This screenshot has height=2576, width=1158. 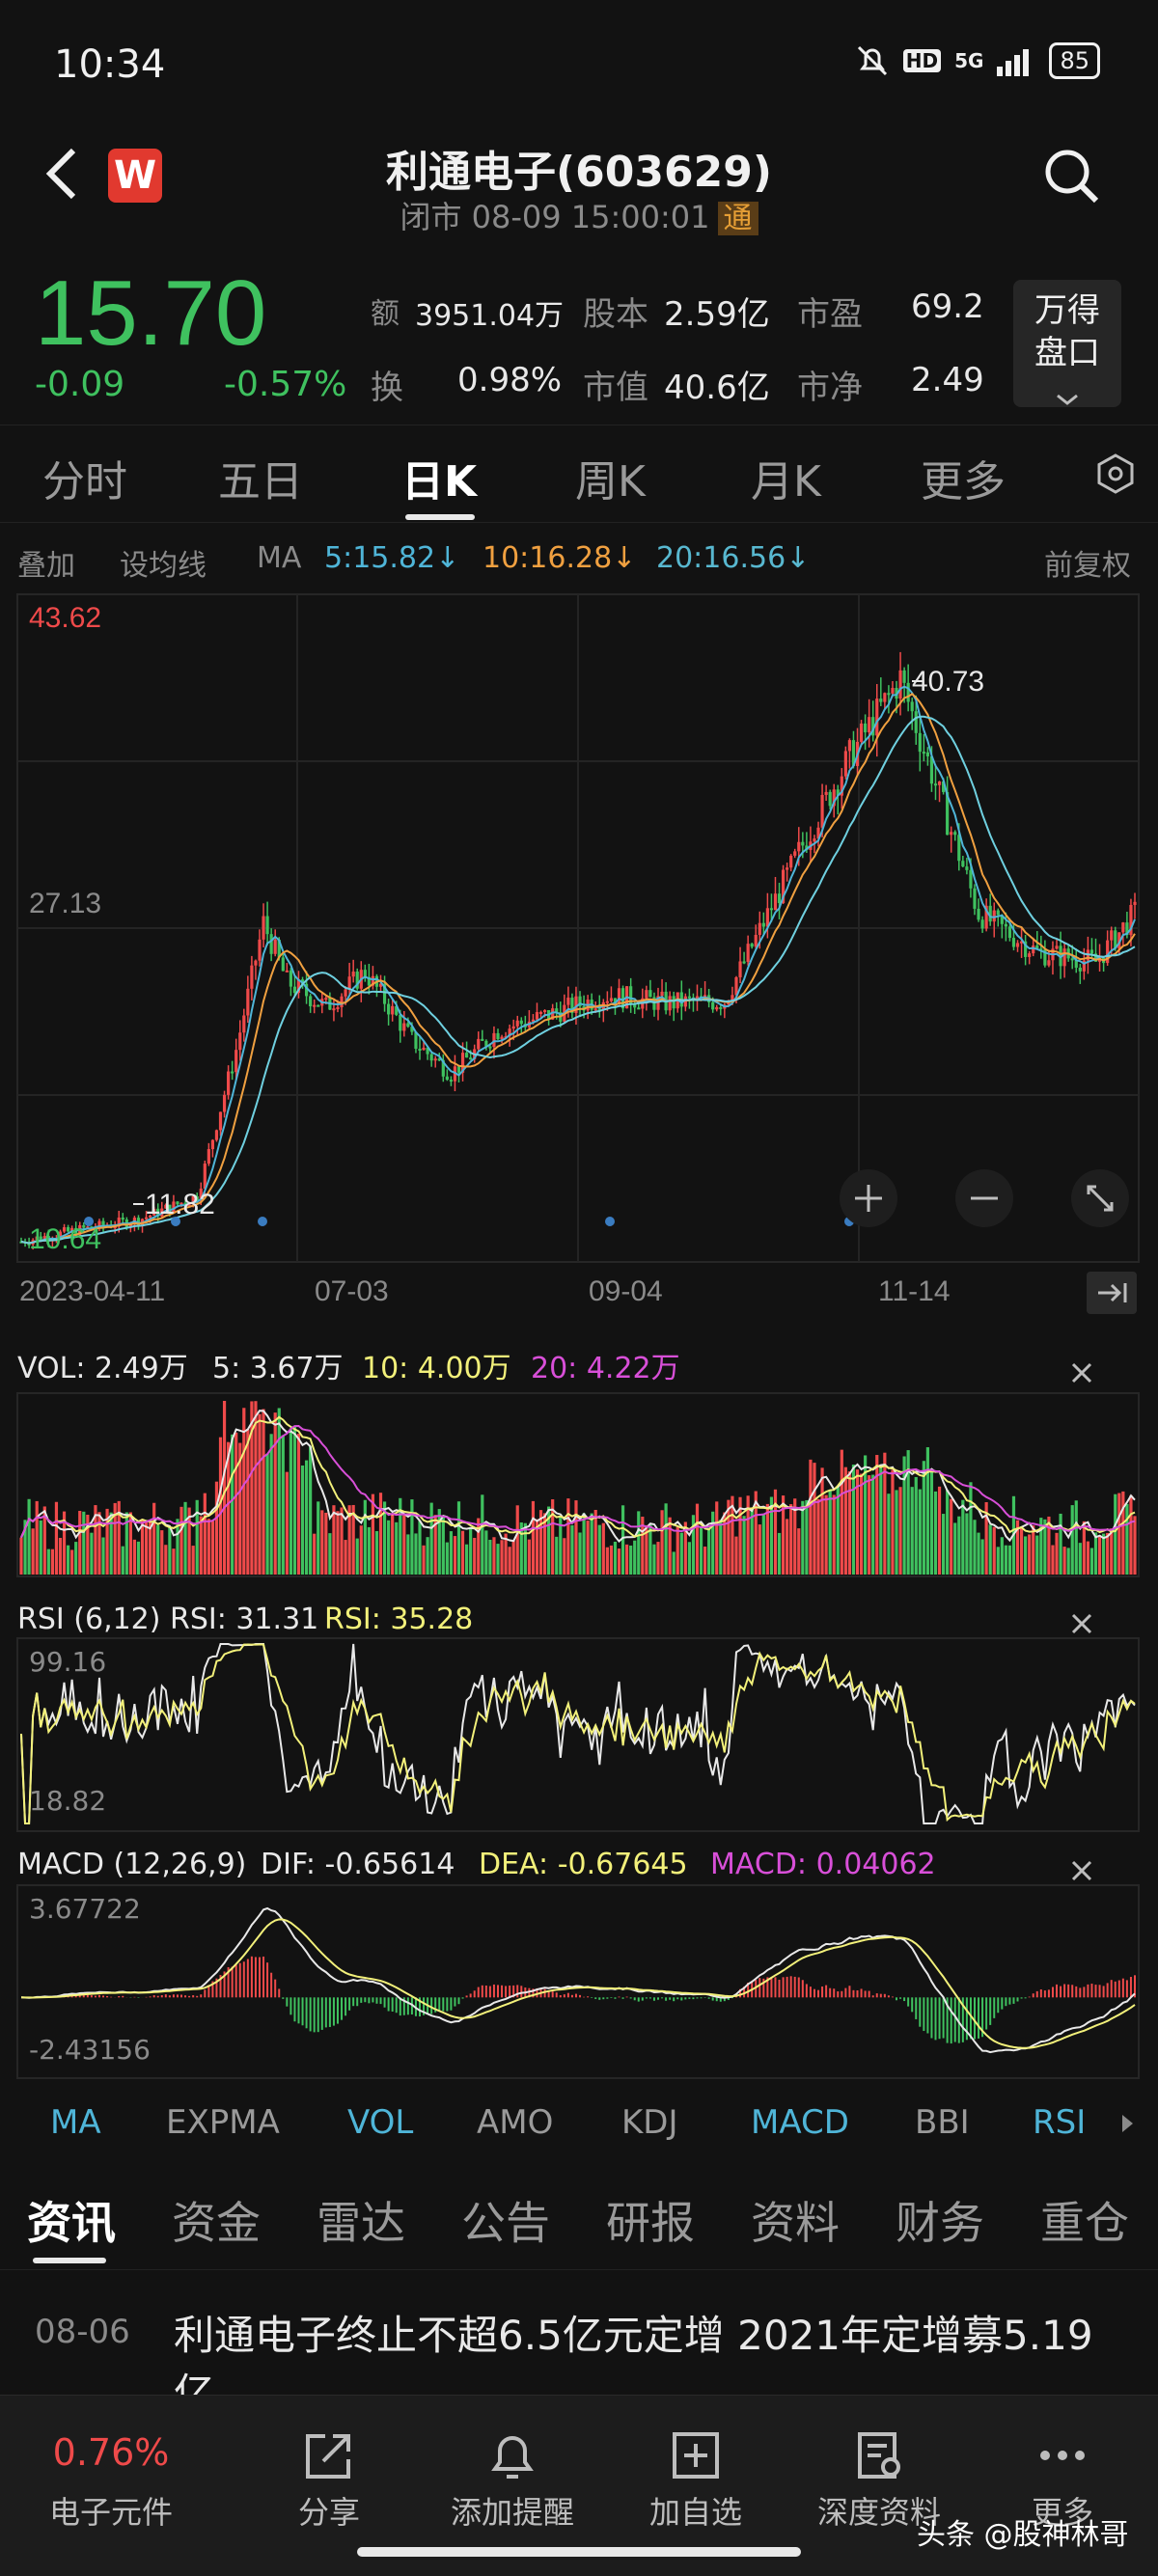 What do you see at coordinates (515, 2122) in the screenshot?
I see `ind-tab-amo: AMO` at bounding box center [515, 2122].